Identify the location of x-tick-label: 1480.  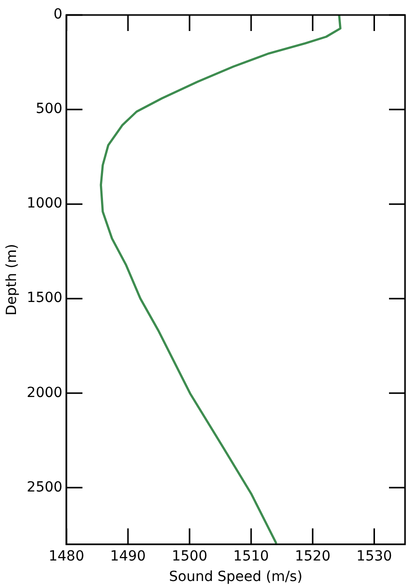
(66, 556).